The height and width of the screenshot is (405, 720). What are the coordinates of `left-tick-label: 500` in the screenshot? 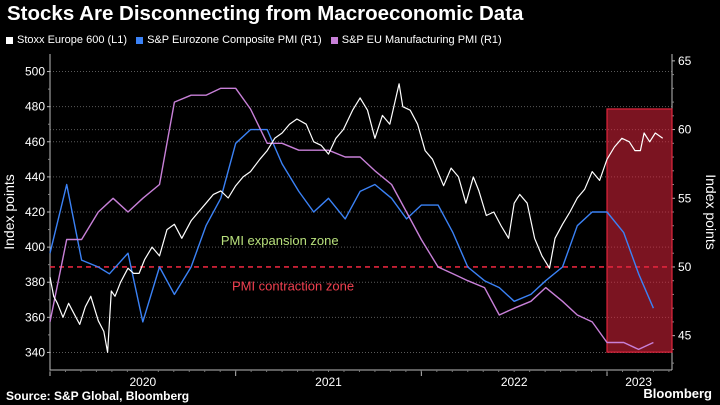 It's located at (35, 72).